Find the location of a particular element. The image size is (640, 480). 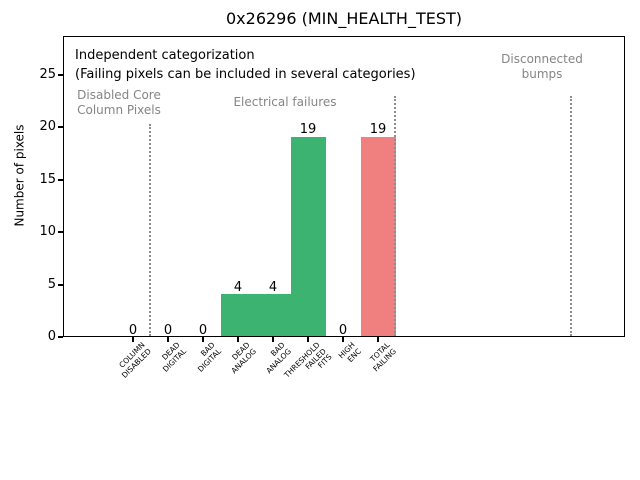

bar-total-failing is located at coordinates (378, 236).